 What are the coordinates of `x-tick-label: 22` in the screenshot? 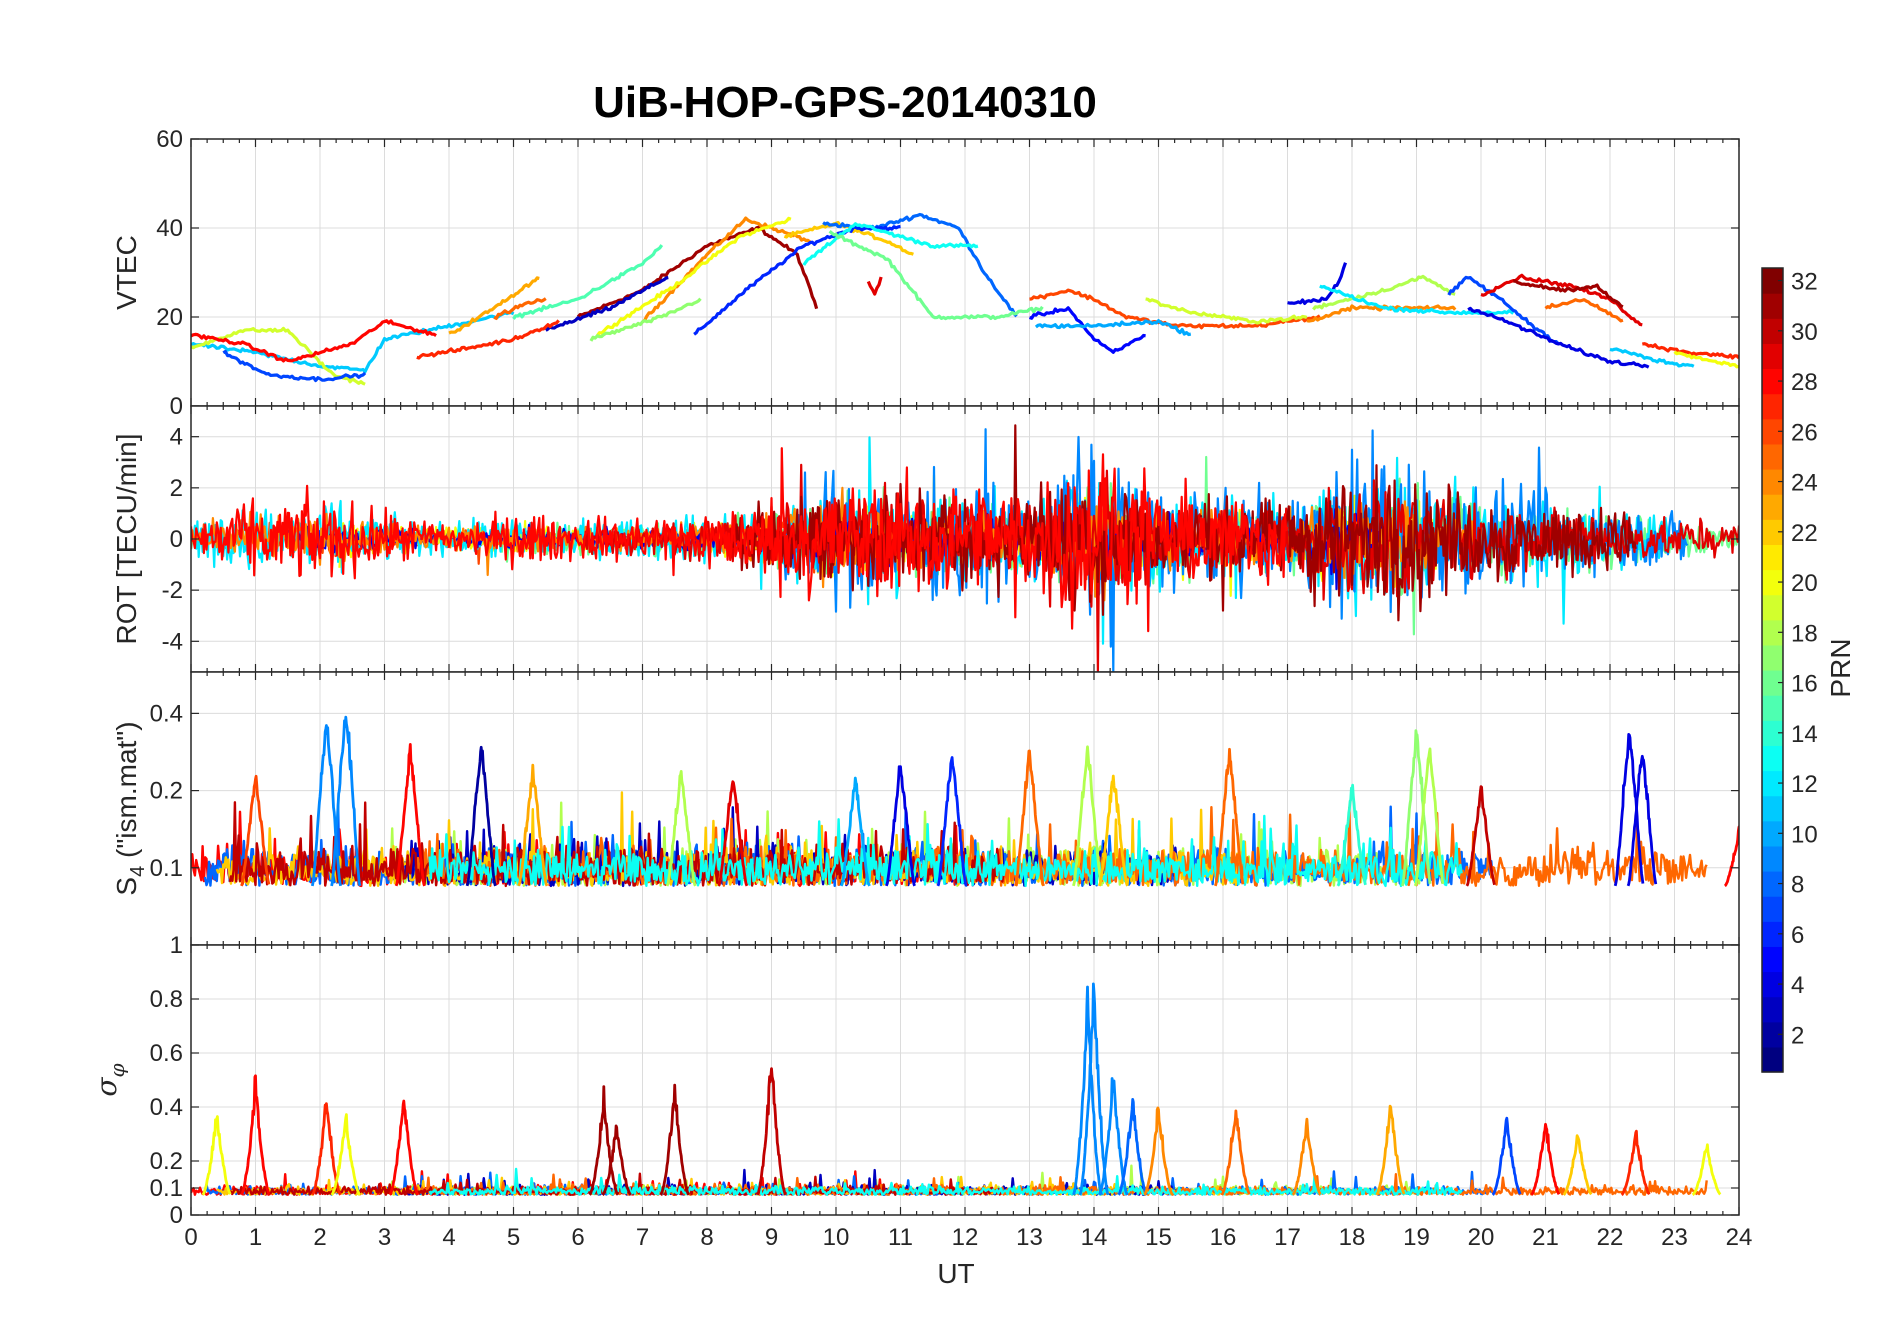 It's located at (1610, 1237).